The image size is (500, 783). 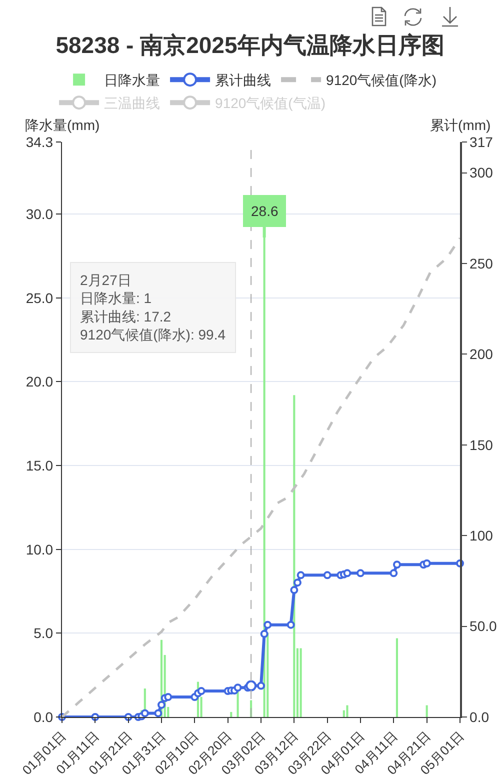 What do you see at coordinates (381, 80) in the screenshot?
I see `legend-label: 9120气候值(降水)` at bounding box center [381, 80].